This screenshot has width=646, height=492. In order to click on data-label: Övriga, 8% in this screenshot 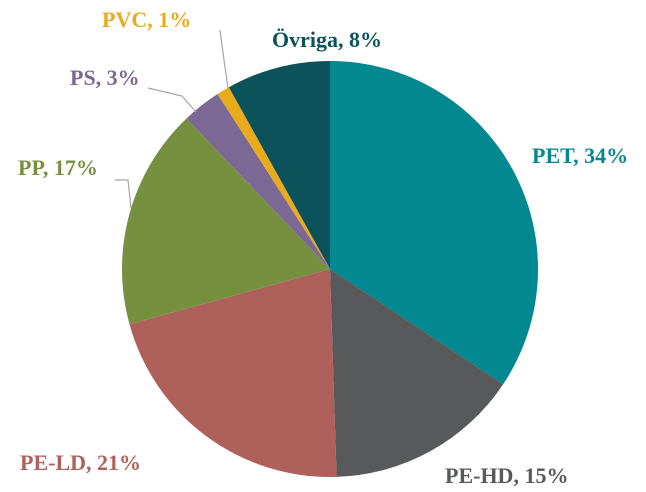, I will do `click(327, 39)`.